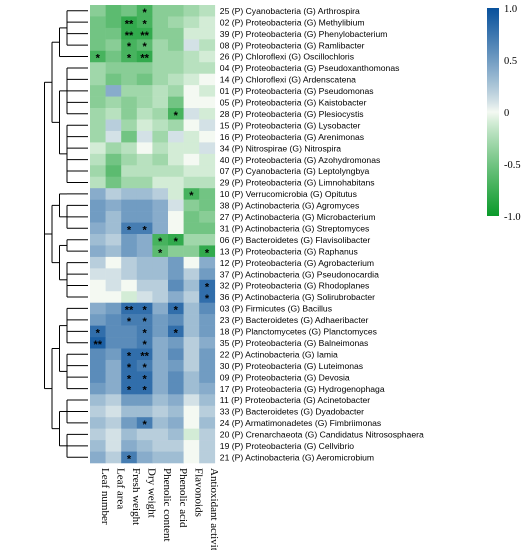 Image resolution: width=532 pixels, height=550 pixels. Describe the element at coordinates (129, 24) in the screenshot. I see `significance-mark: **` at that location.